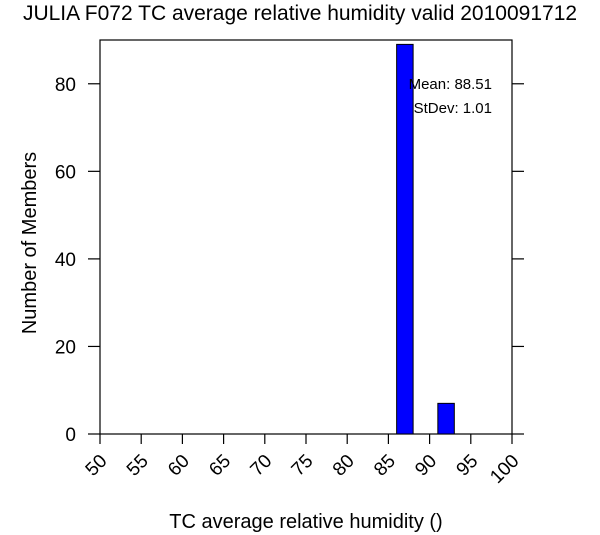  What do you see at coordinates (385, 466) in the screenshot?
I see `x-tick-label: 85` at bounding box center [385, 466].